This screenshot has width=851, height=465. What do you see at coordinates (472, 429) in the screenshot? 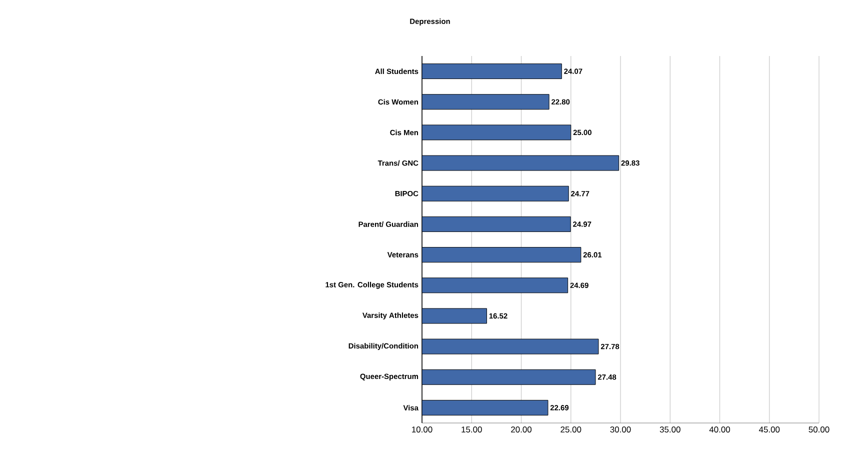
I see `x-tick-label: 15.00` at bounding box center [472, 429].